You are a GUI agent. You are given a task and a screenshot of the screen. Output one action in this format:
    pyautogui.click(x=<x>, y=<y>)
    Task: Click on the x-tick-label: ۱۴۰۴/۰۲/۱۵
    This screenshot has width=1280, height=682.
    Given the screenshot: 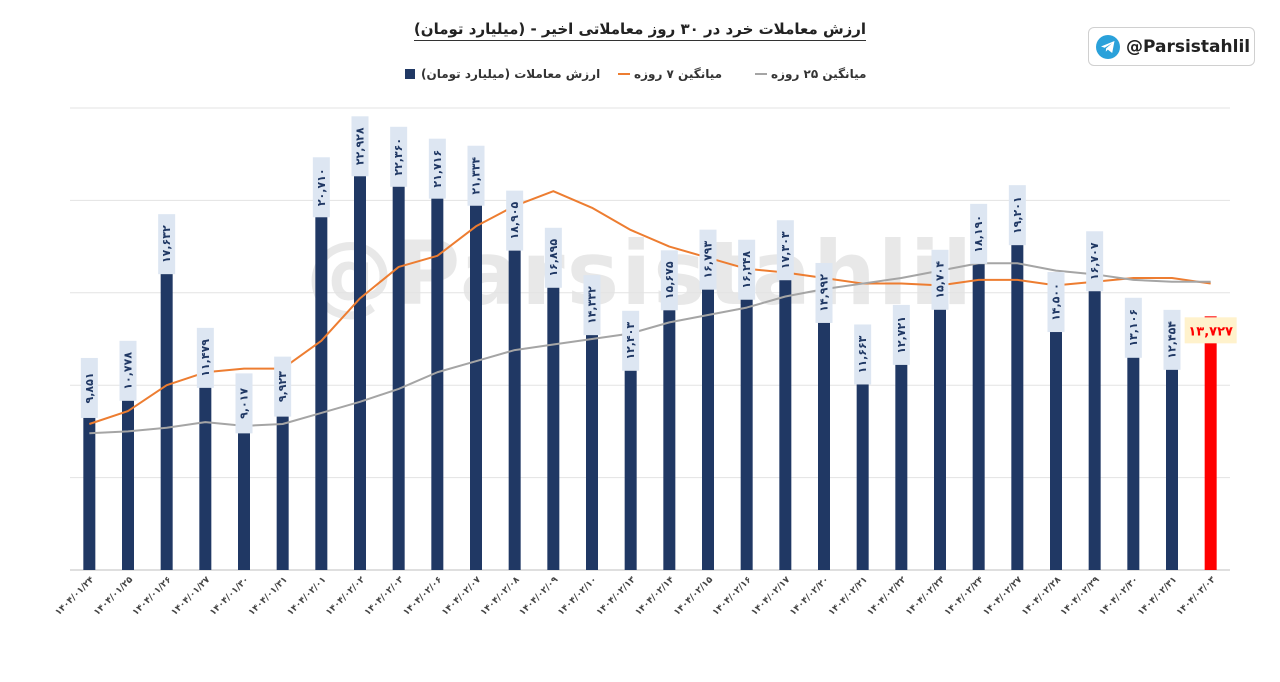 What is the action you would take?
    pyautogui.click(x=693, y=596)
    